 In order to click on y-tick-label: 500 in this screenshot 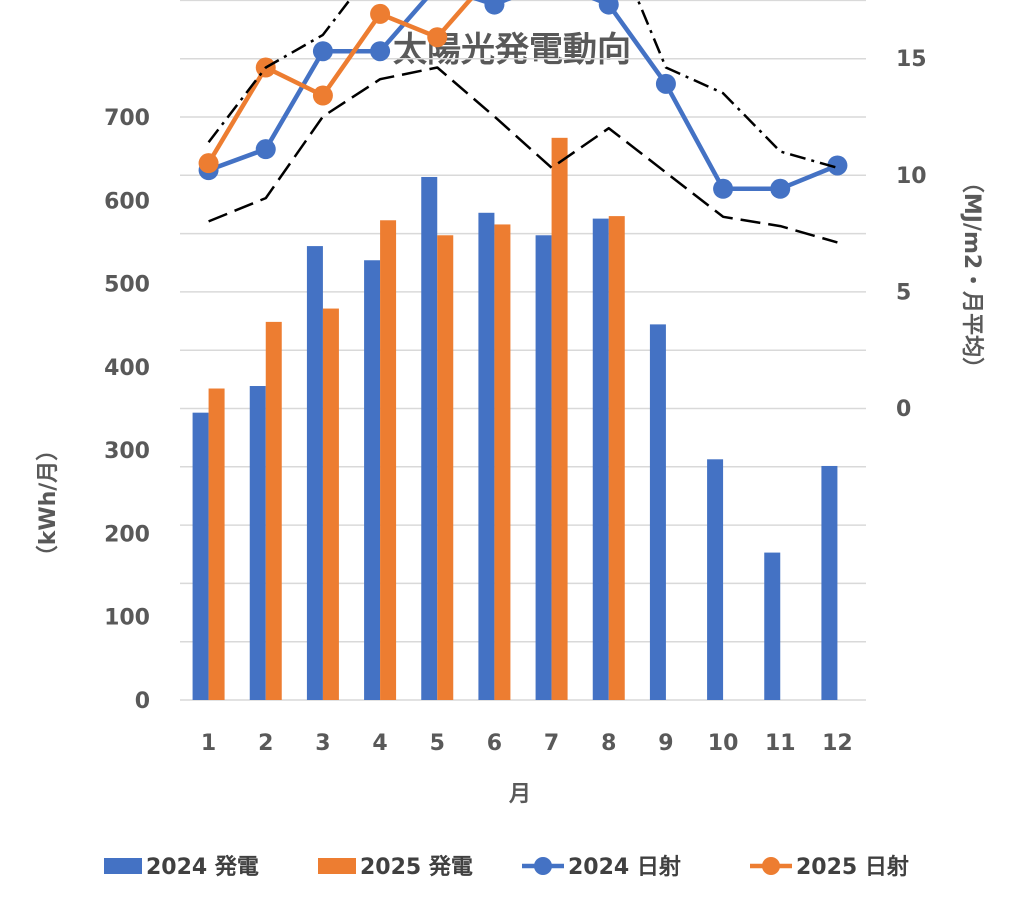, I will do `click(127, 285)`.